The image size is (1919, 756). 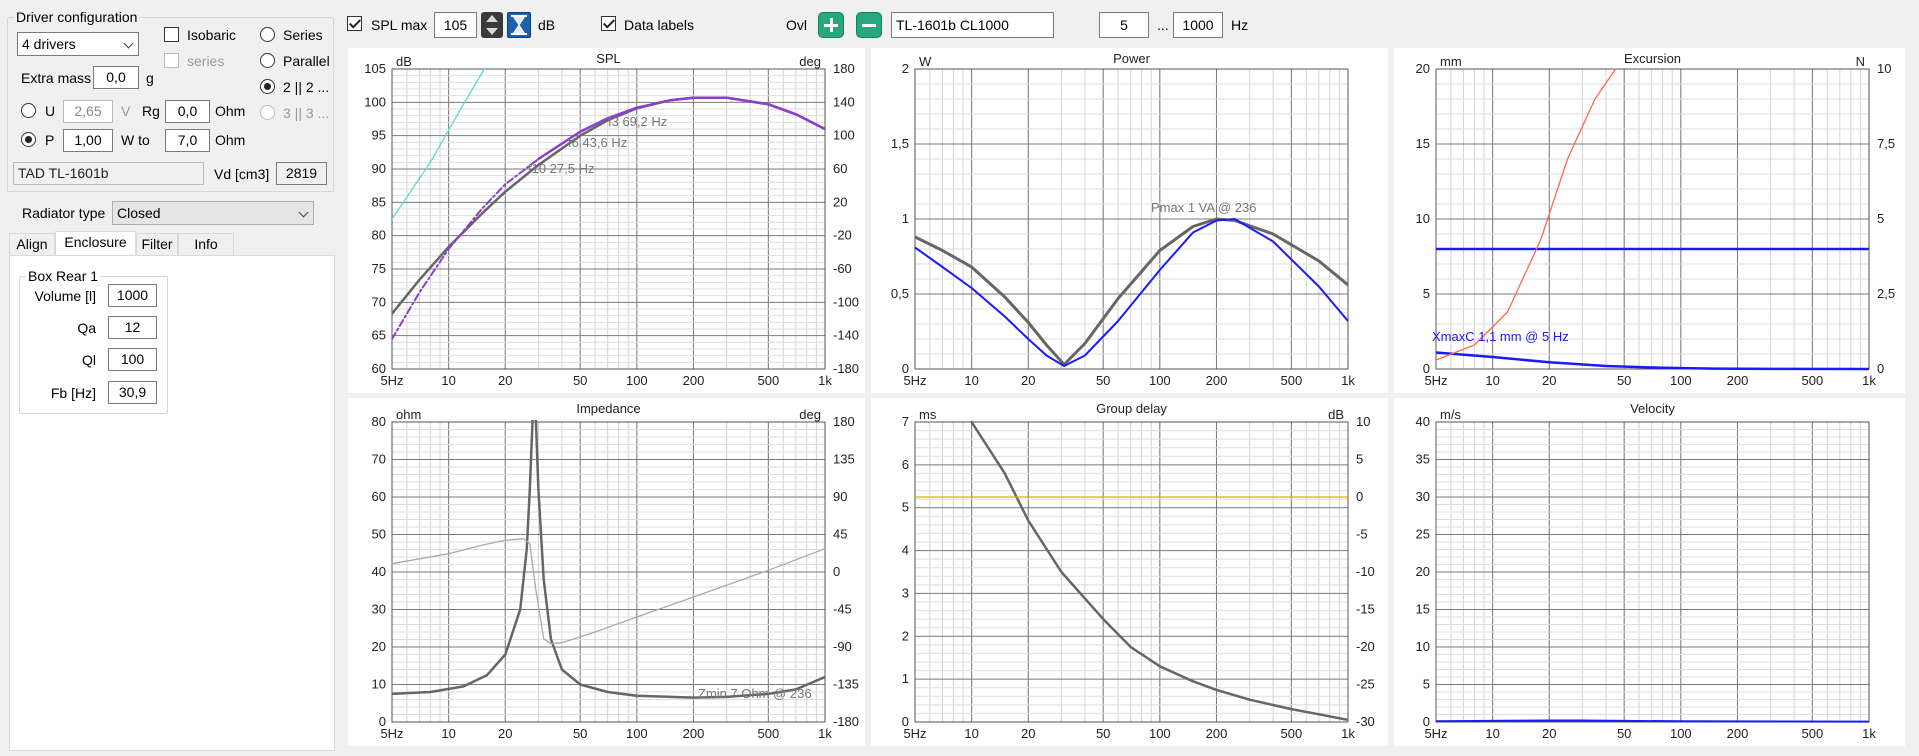 I want to click on freq-from-input: 5, so click(x=1124, y=25).